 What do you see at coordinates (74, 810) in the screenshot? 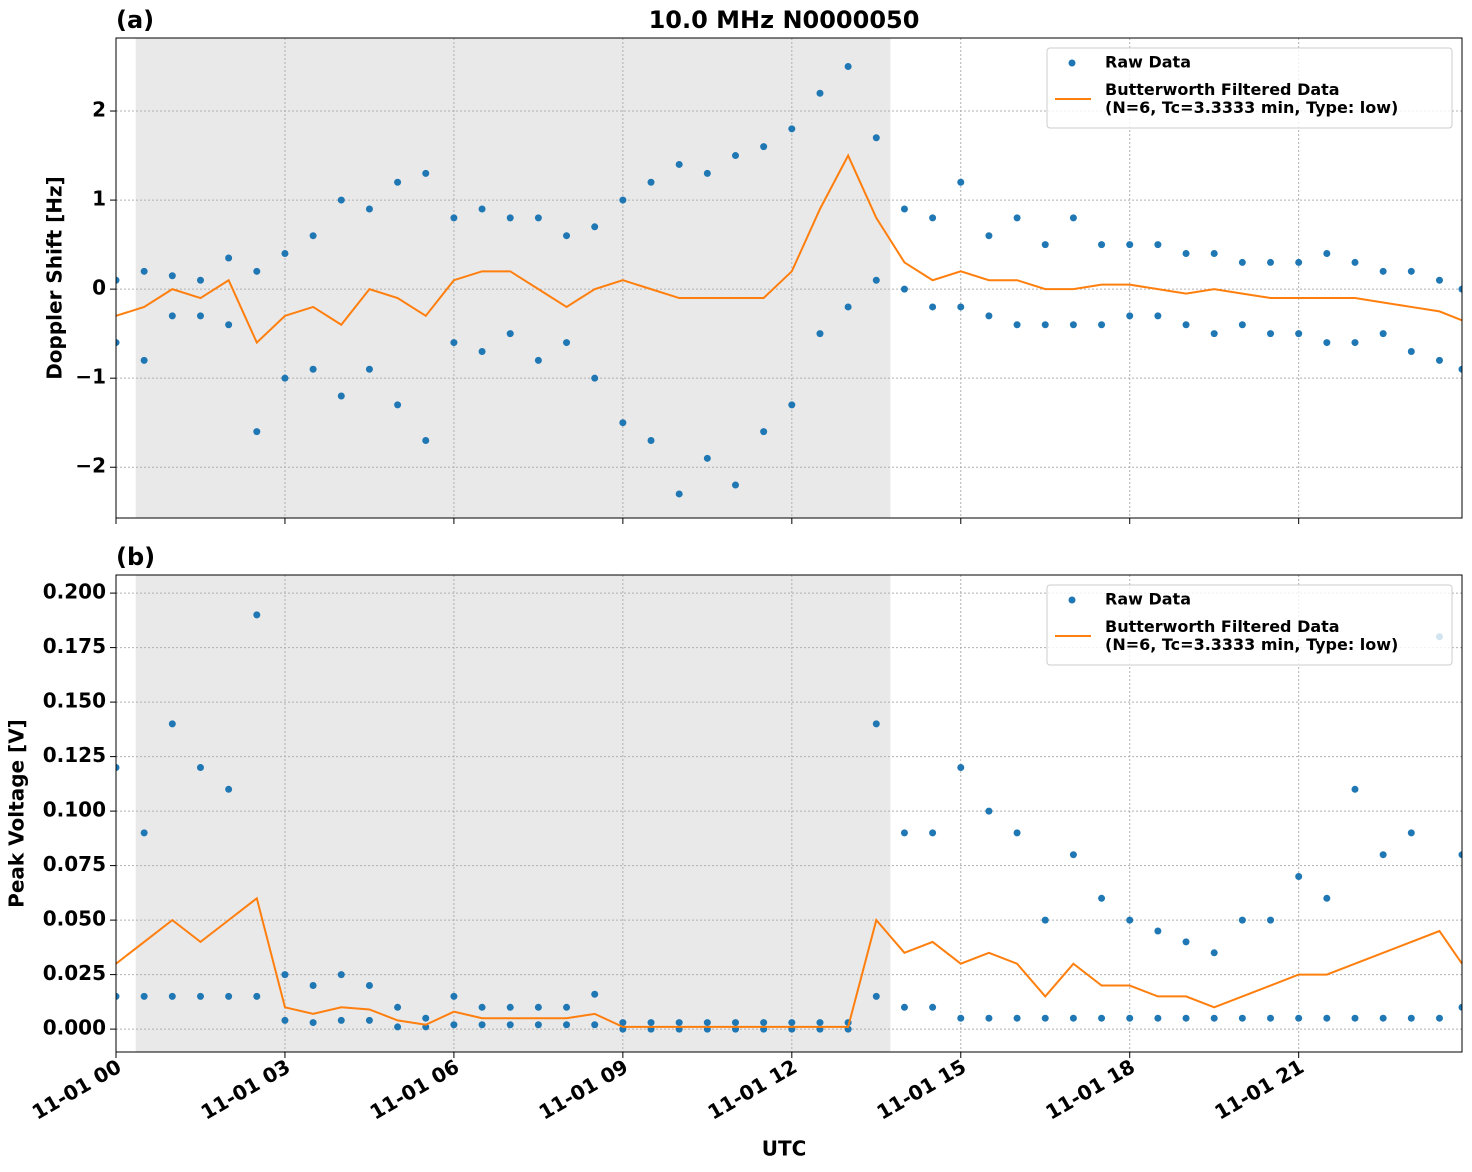
I see `y-tick-label: 0.100` at bounding box center [74, 810].